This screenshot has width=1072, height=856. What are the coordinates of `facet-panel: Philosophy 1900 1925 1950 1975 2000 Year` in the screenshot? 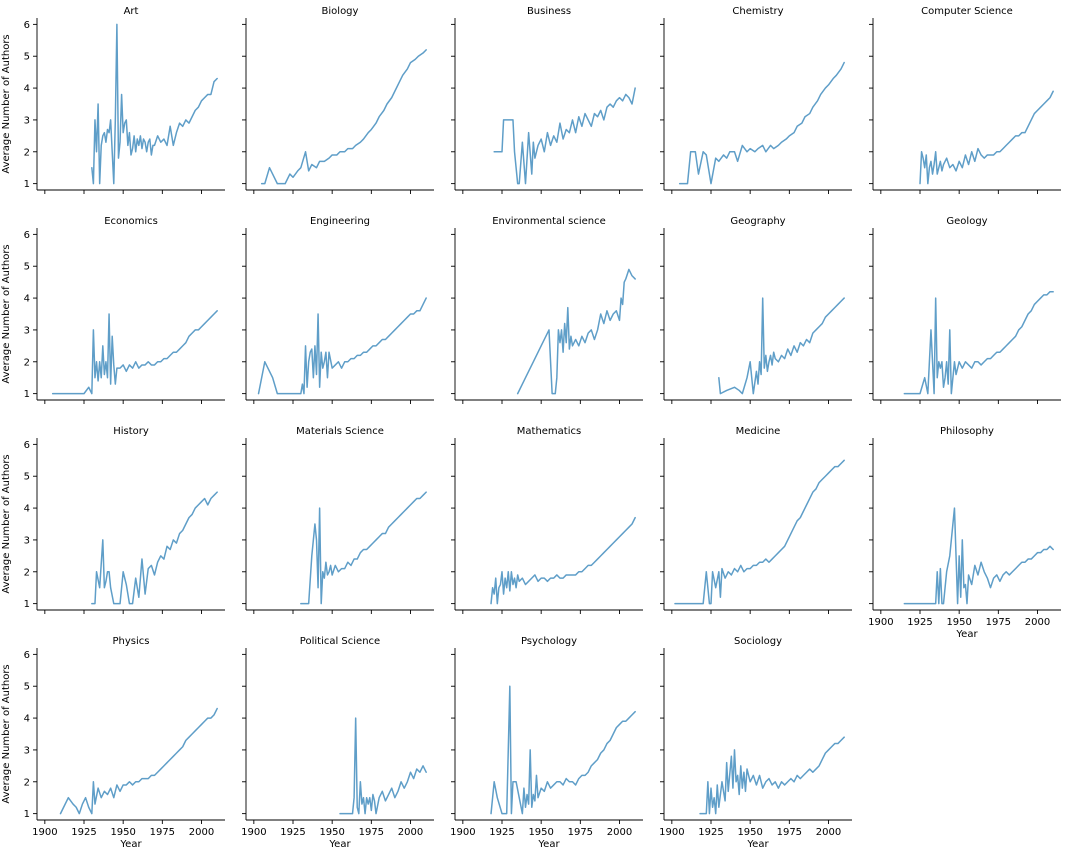 It's located at (964, 533).